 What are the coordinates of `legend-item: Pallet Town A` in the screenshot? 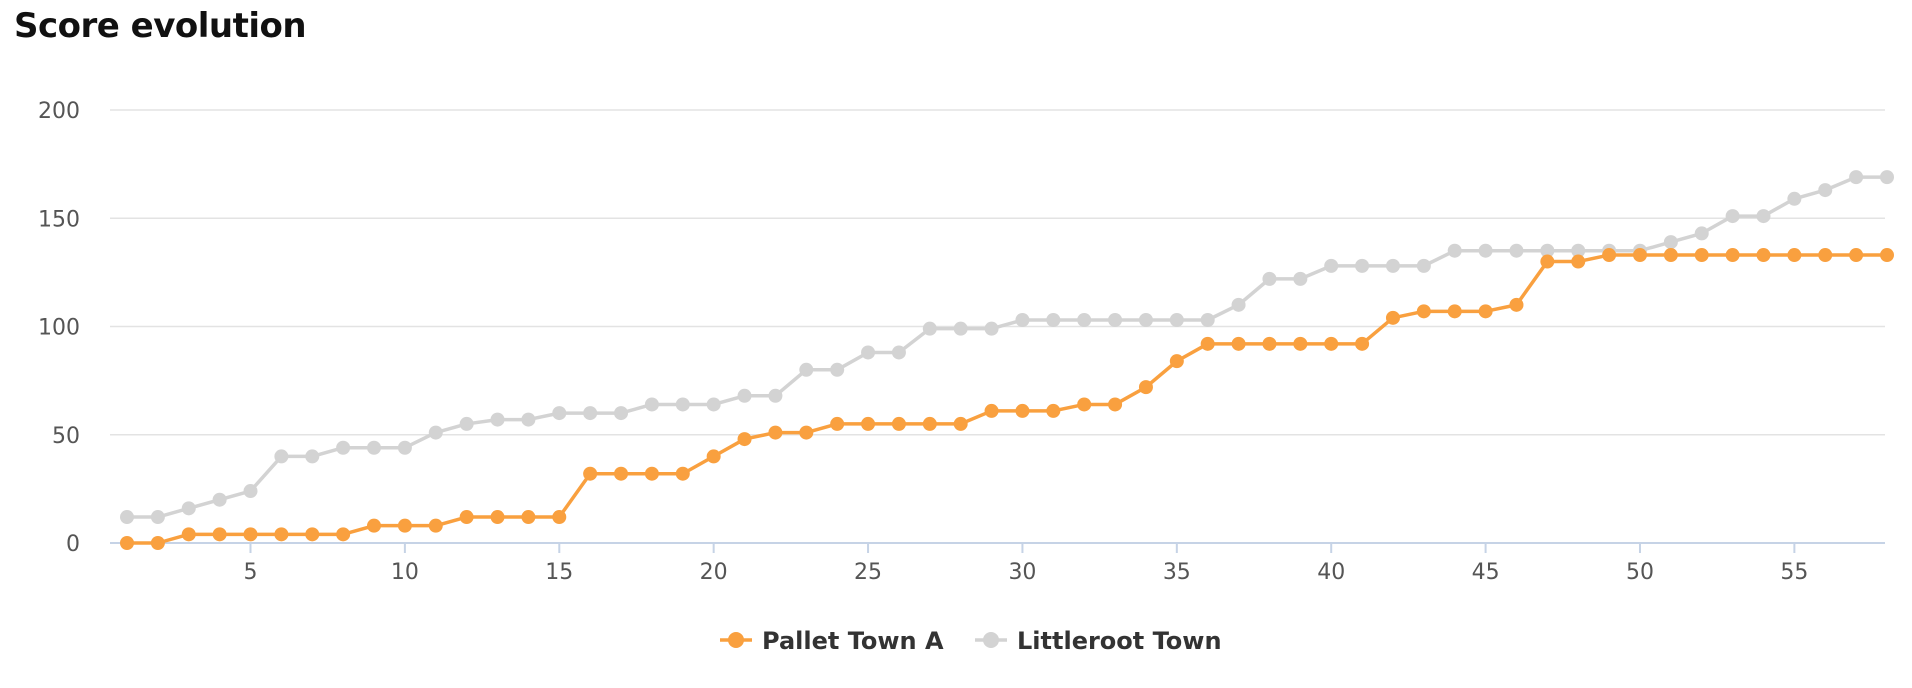 It's located at (832, 641).